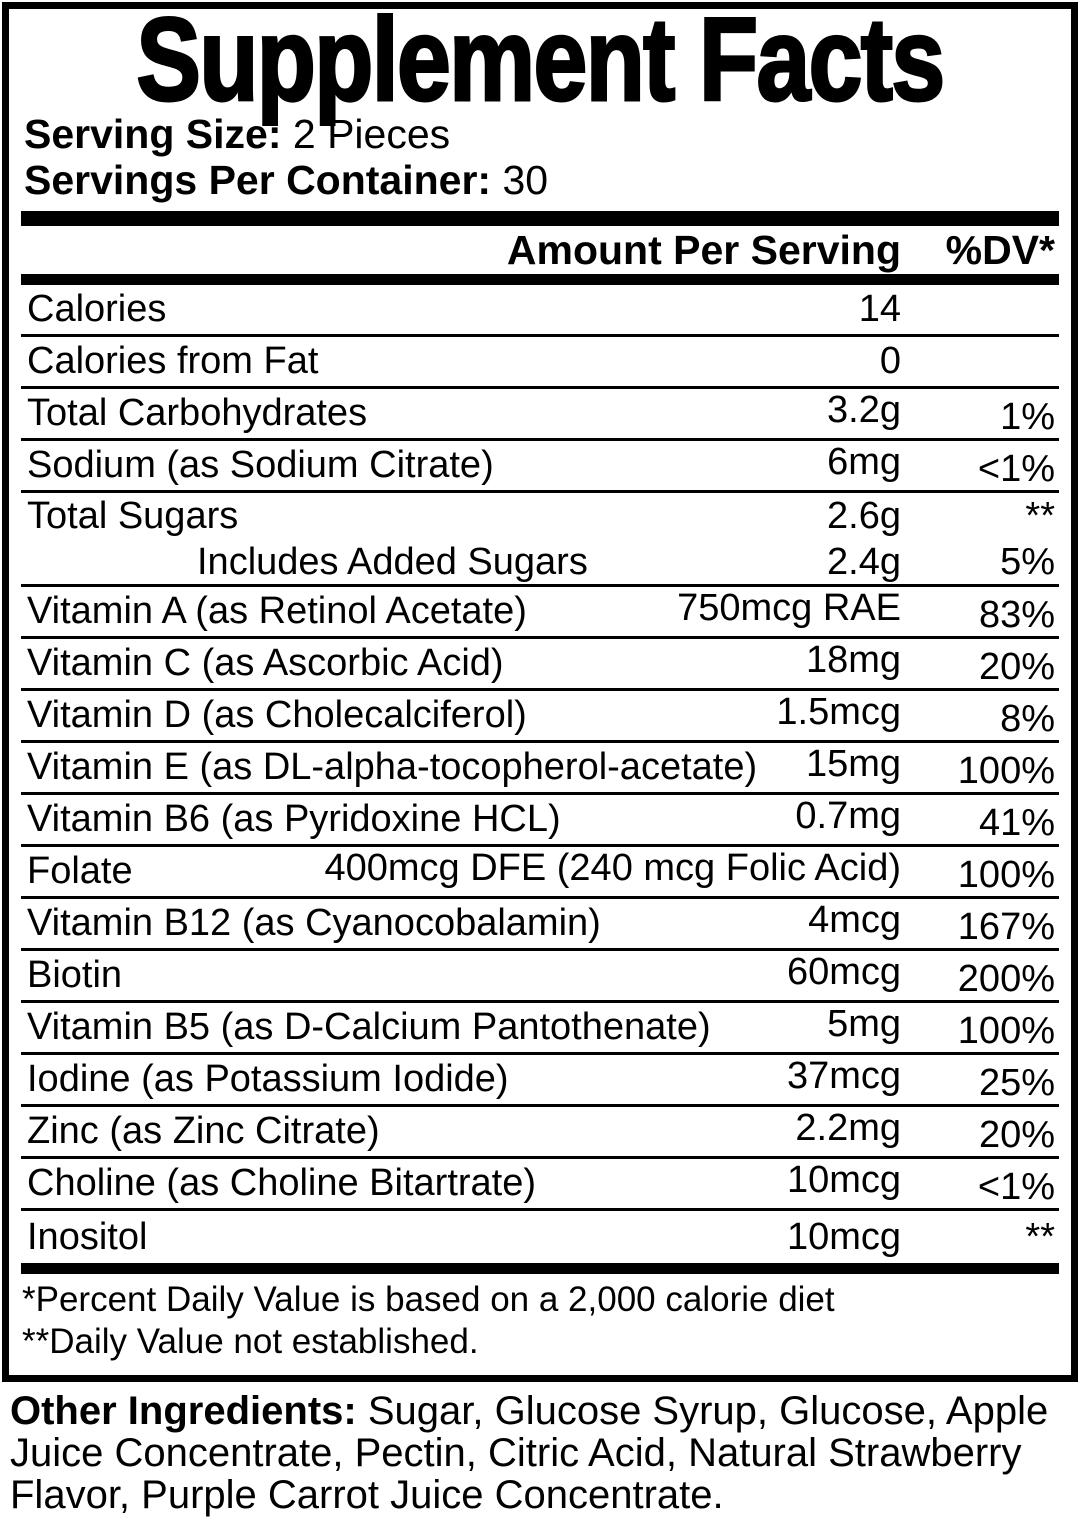  I want to click on nutrient-name: Choline (as Choline Bitartrate), so click(282, 1183).